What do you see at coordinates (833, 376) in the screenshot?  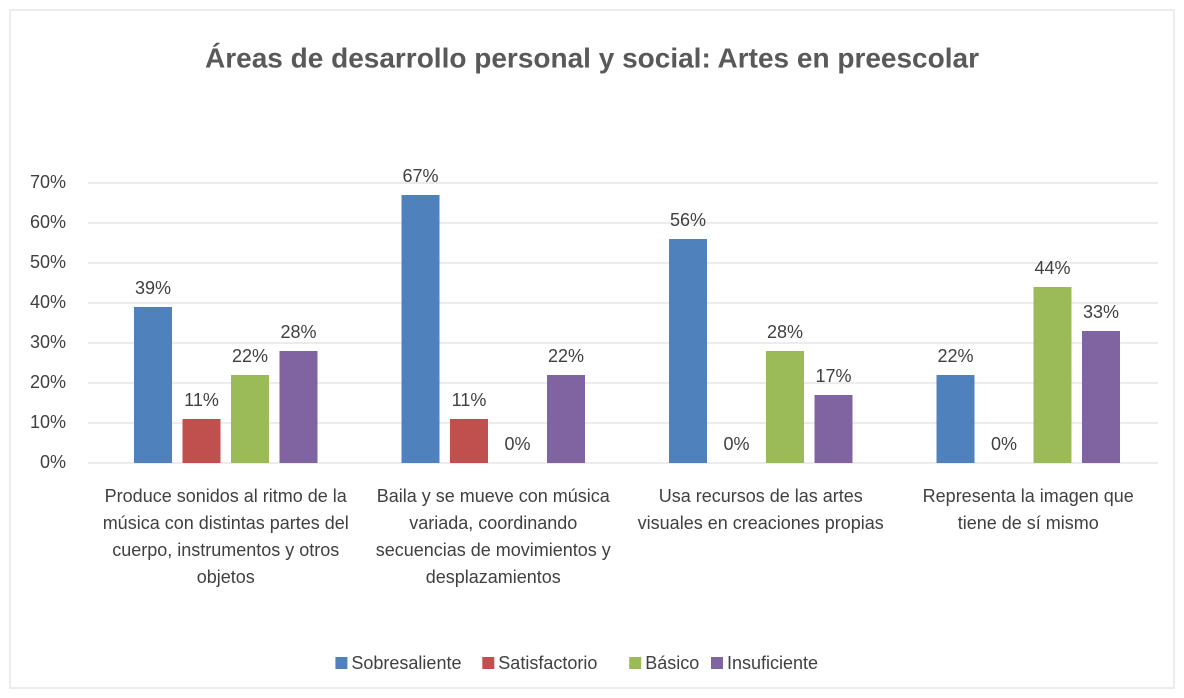 I see `data-label: 17%` at bounding box center [833, 376].